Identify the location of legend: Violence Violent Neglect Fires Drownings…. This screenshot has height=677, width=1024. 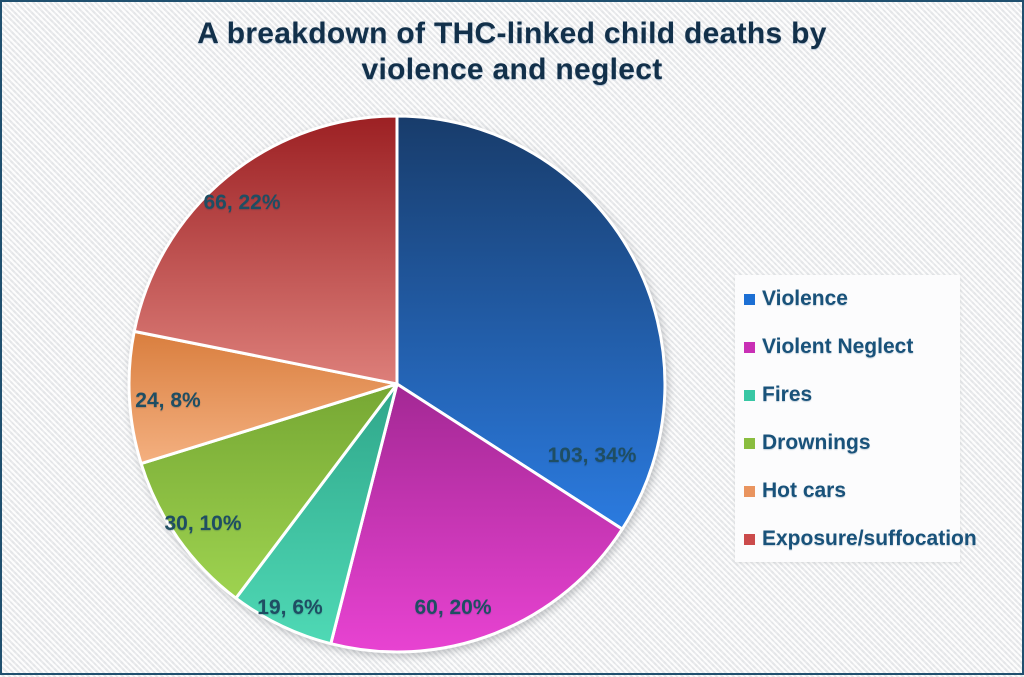
(856, 419).